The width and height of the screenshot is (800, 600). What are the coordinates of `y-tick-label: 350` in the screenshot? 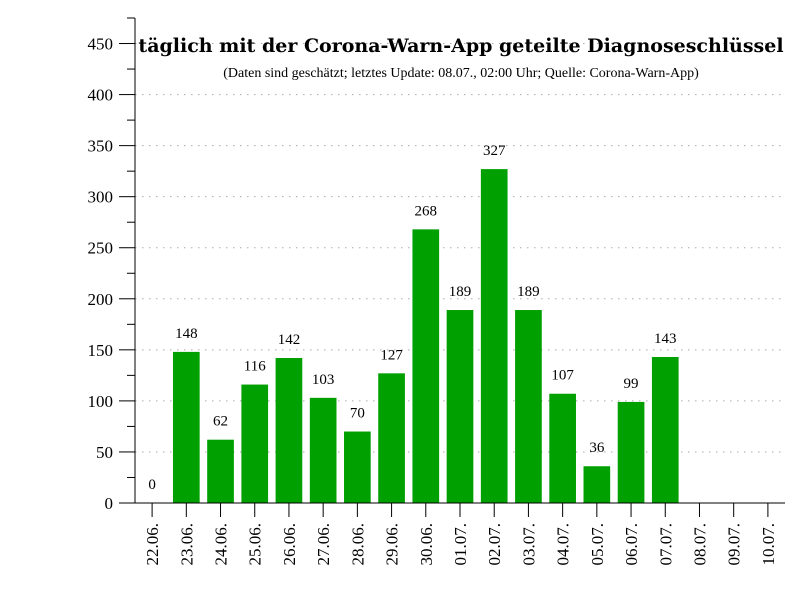 It's located at (101, 146).